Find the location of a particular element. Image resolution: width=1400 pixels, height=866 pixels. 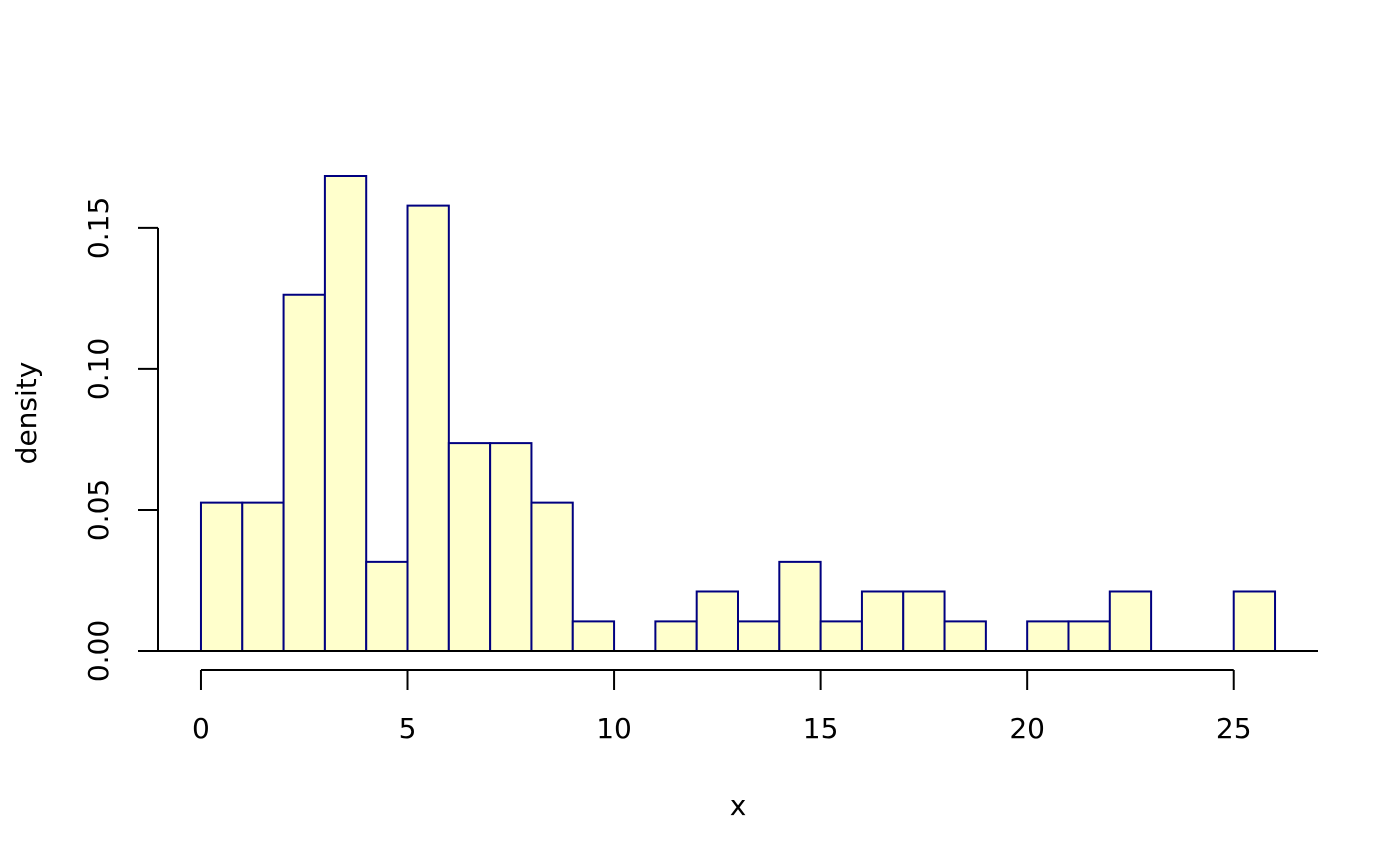

x-tick-label: 5 is located at coordinates (408, 728).